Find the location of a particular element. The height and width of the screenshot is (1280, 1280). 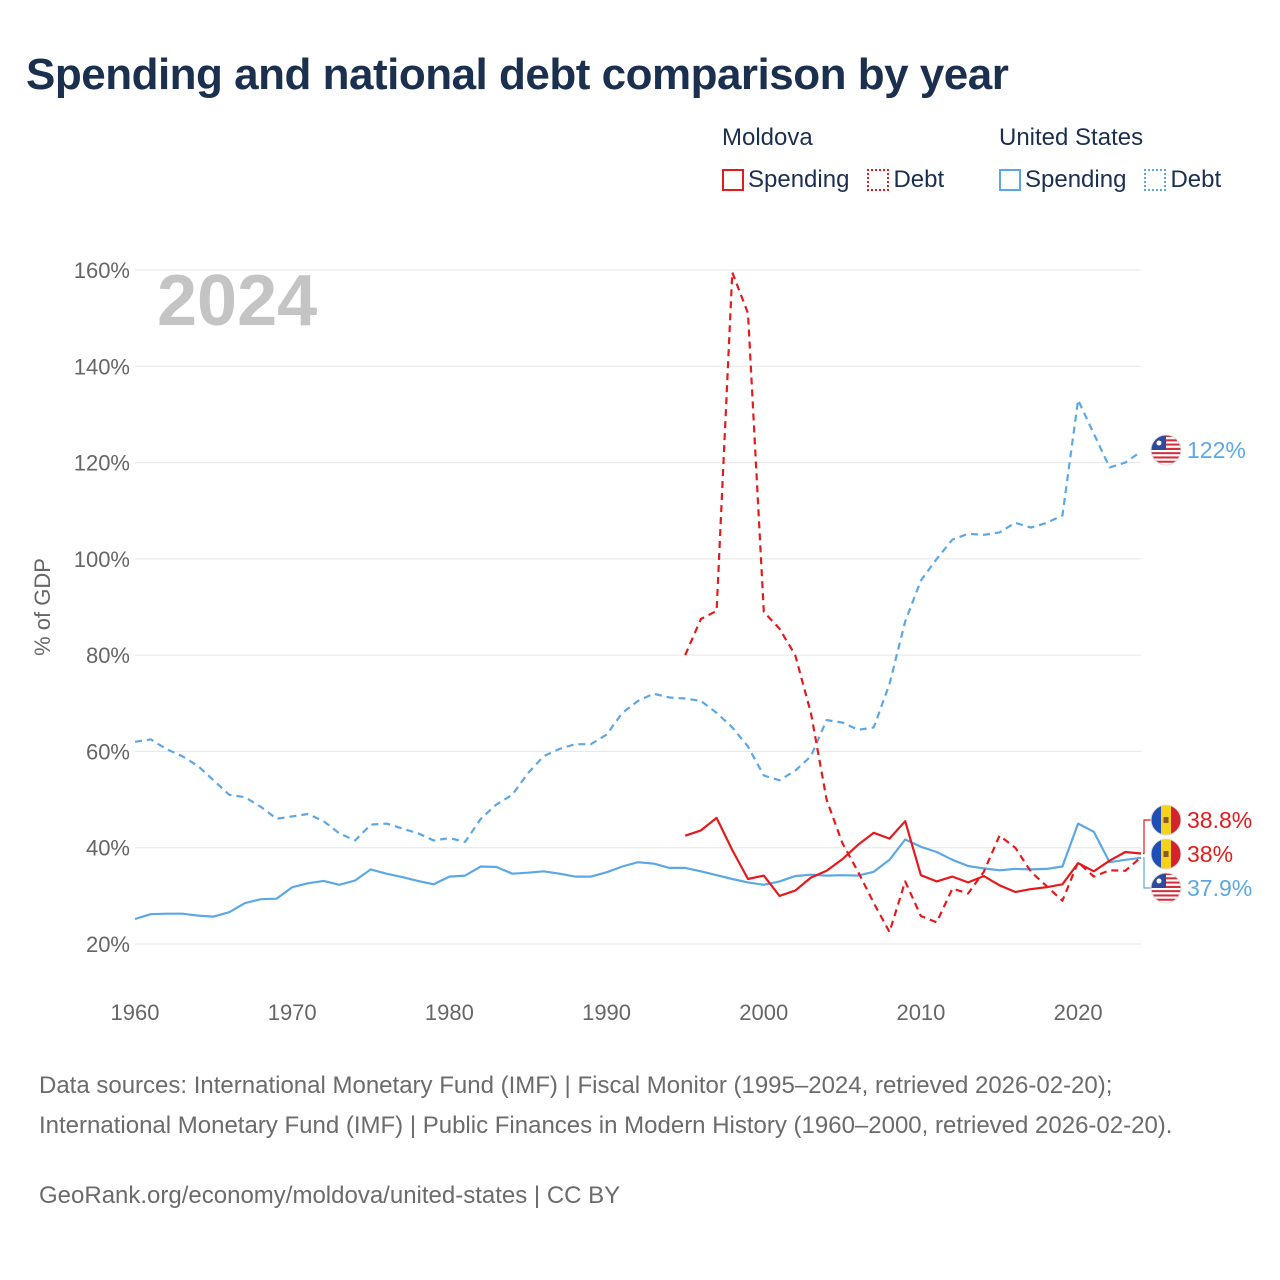

y-tick-label: 160% is located at coordinates (102, 270).